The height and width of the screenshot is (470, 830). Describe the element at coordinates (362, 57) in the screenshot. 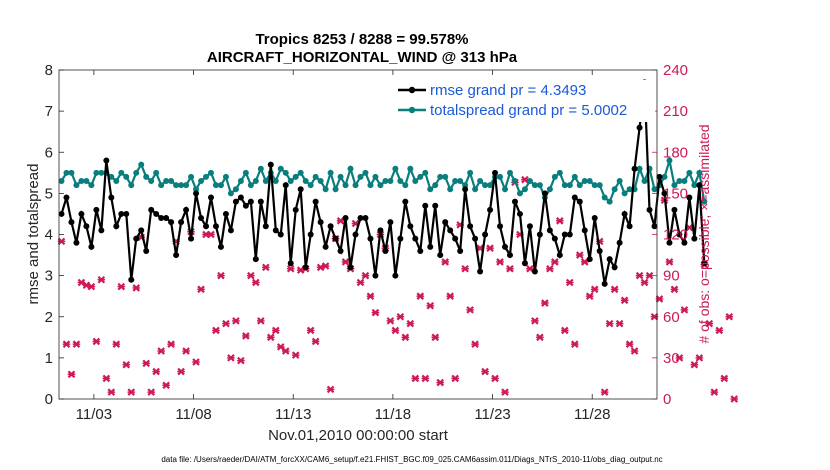

I see `chart-subtitle: AIRCRAFT_HORIZONTAL_WIND @ 313 hPa` at that location.